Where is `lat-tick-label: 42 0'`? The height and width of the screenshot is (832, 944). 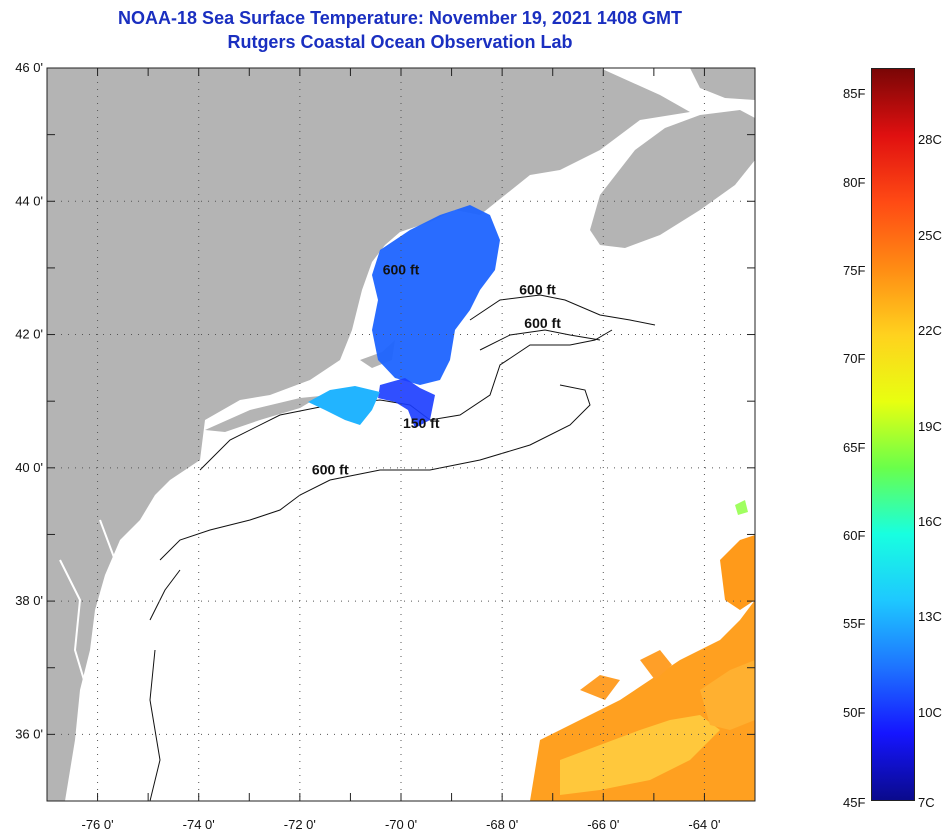 lat-tick-label: 42 0' is located at coordinates (29, 334).